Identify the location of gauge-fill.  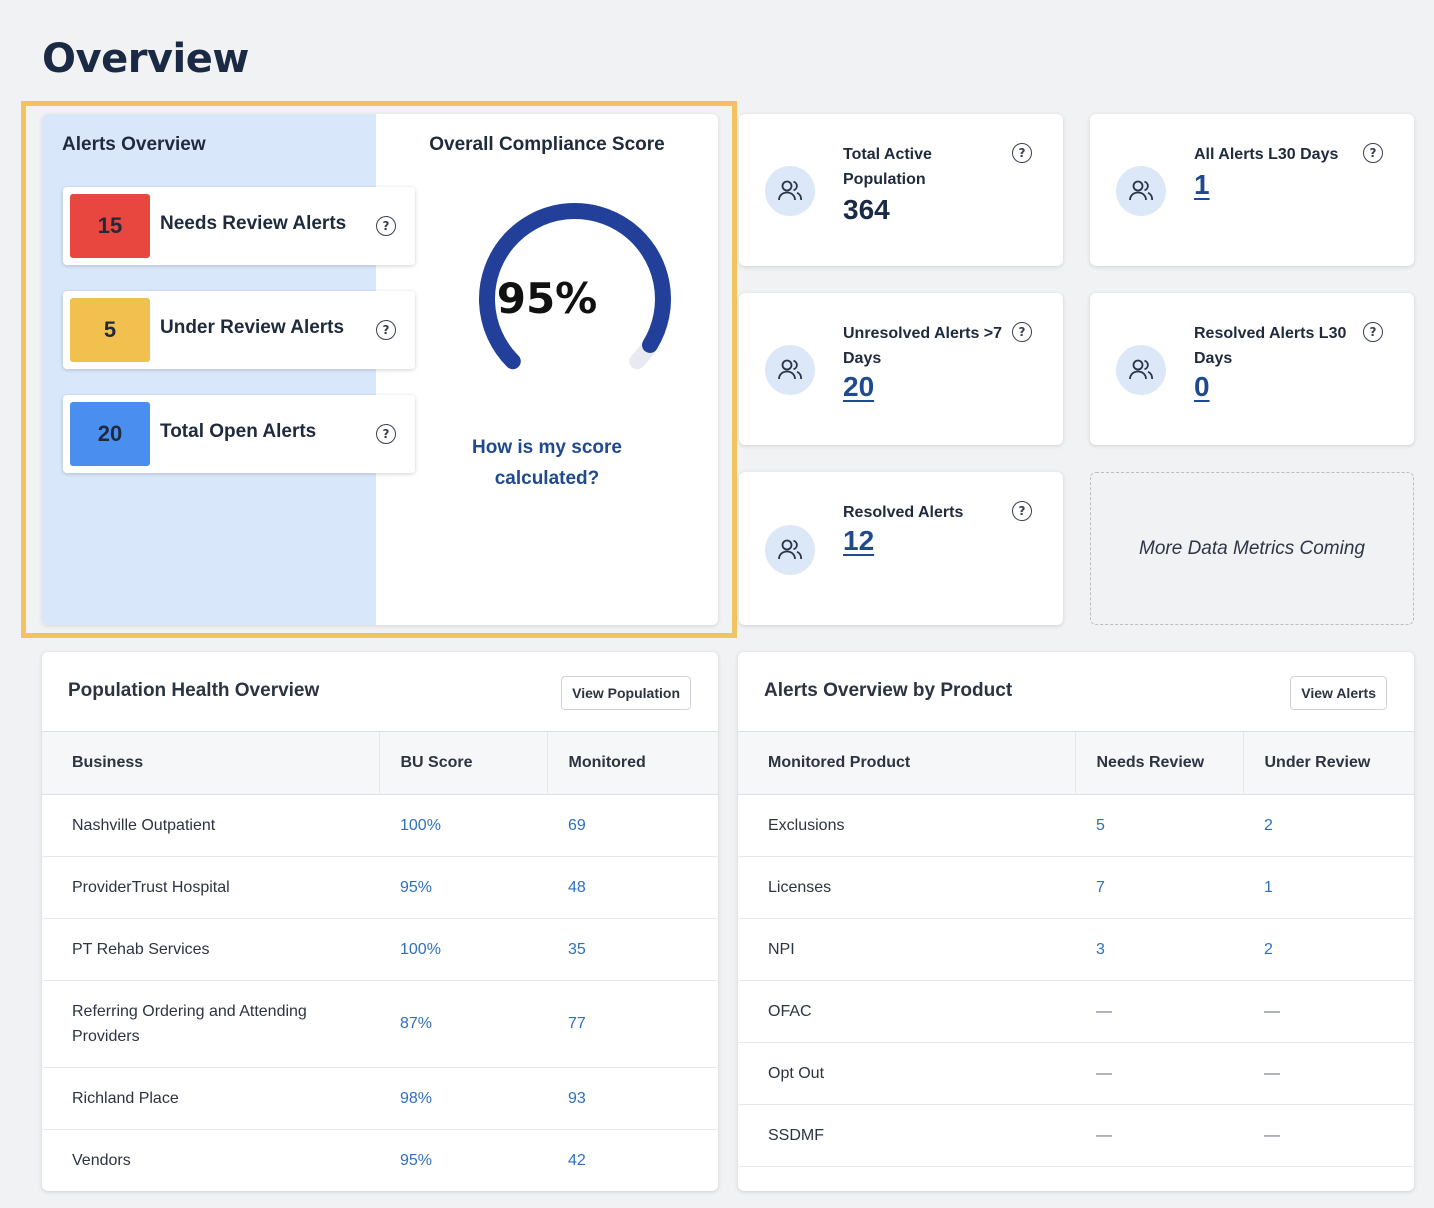
(575, 286).